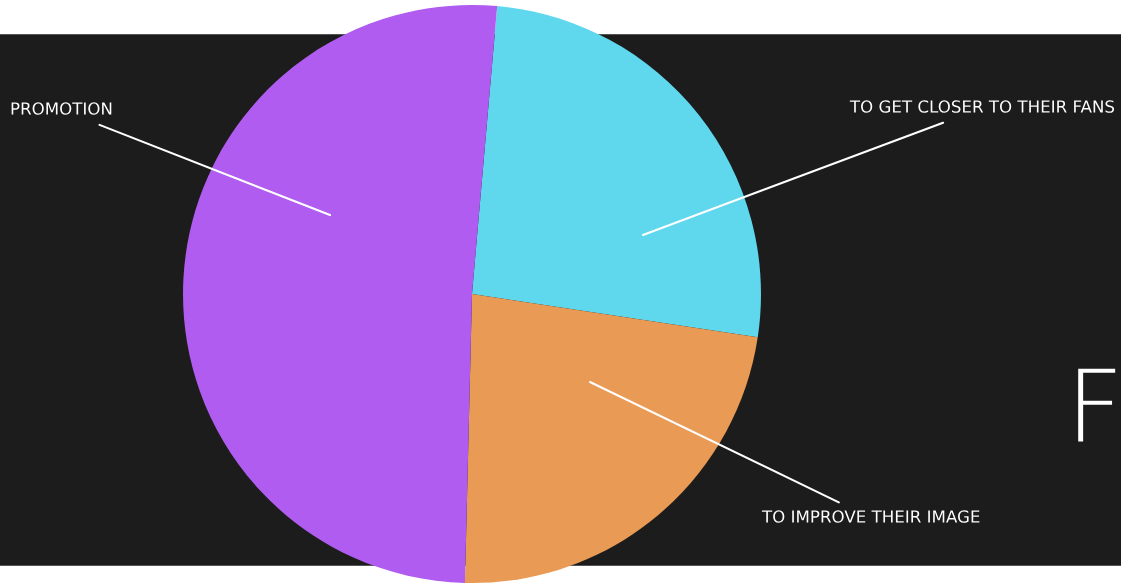 The image size is (1121, 584). What do you see at coordinates (1097, 405) in the screenshot?
I see `text: F` at bounding box center [1097, 405].